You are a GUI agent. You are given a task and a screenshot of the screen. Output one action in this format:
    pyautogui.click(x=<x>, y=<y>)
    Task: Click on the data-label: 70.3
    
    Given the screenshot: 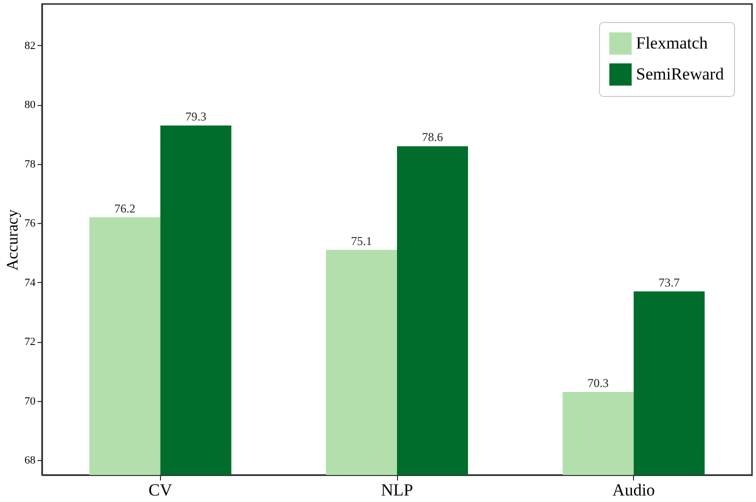 What is the action you would take?
    pyautogui.click(x=598, y=383)
    